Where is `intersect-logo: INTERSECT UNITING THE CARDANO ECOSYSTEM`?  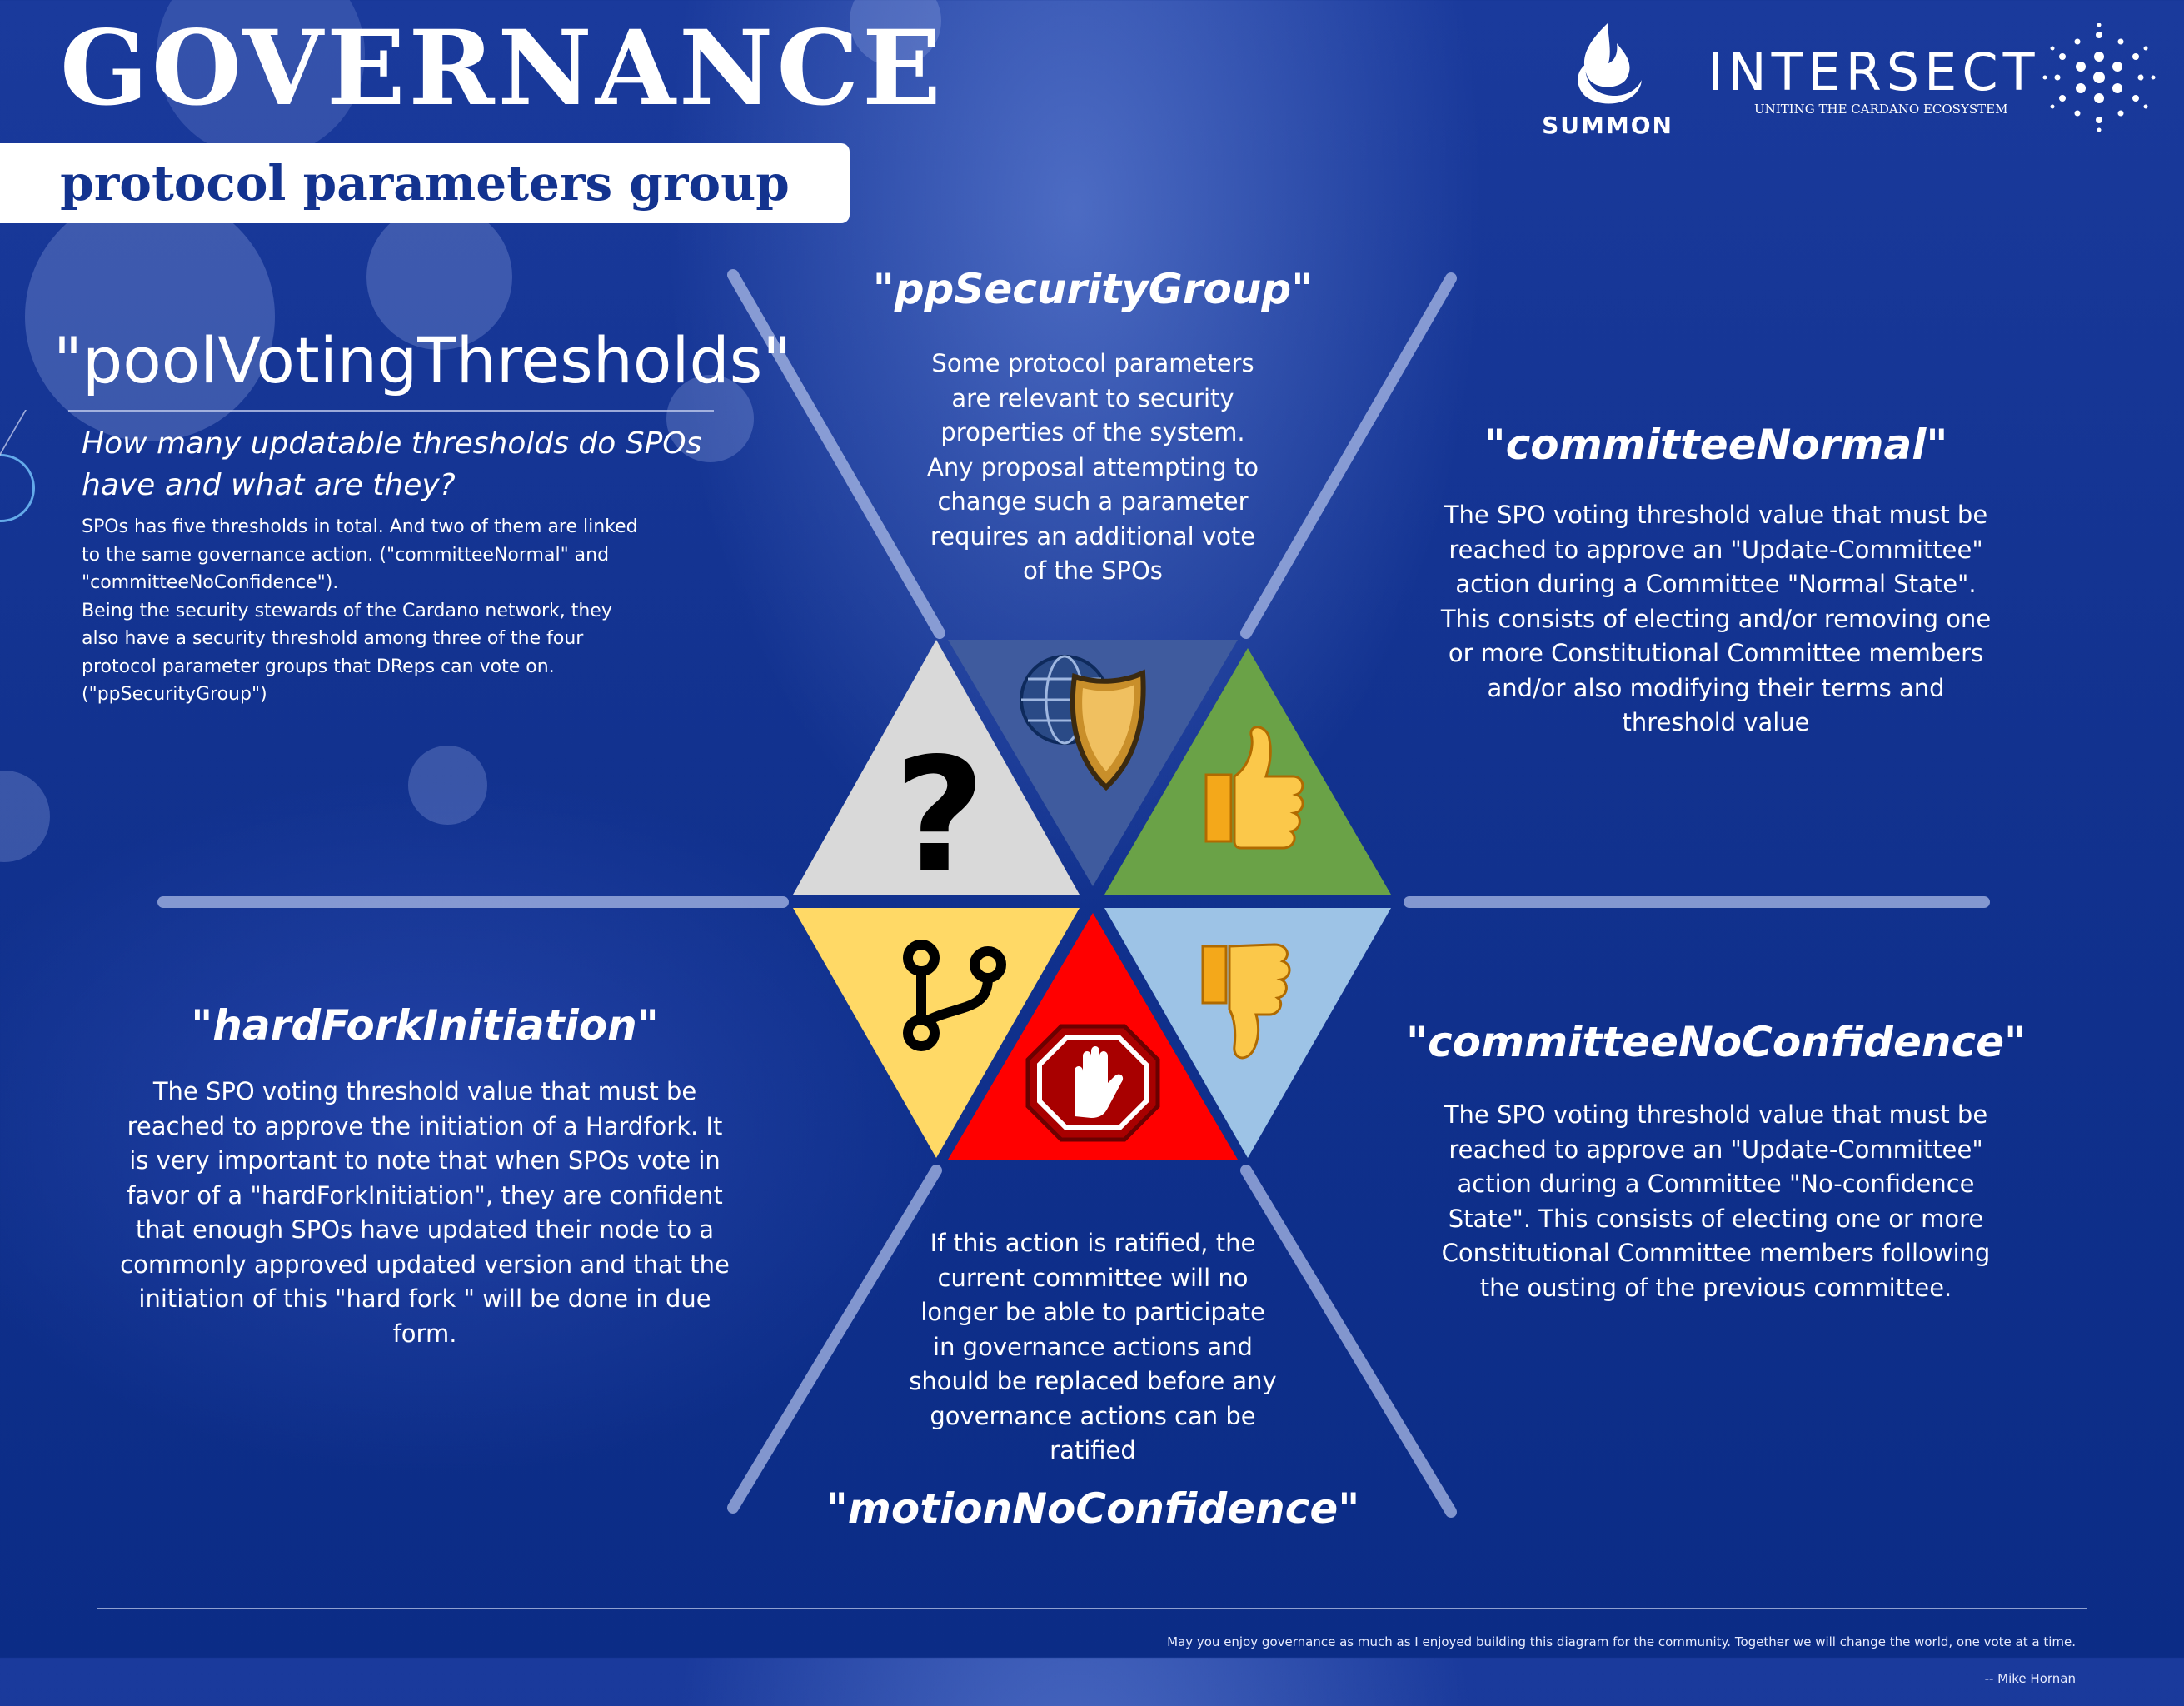
intersect-logo: INTERSECT UNITING THE CARDANO ECOSYSTEM is located at coordinates (1874, 88).